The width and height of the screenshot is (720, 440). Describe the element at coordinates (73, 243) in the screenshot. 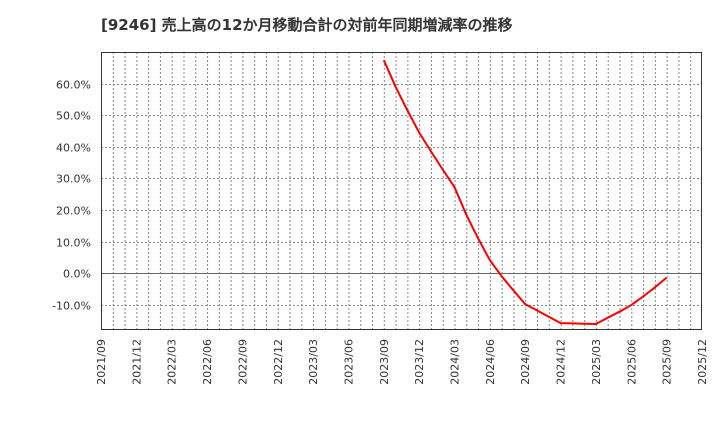

I see `y-tick-label: 10.0%` at that location.